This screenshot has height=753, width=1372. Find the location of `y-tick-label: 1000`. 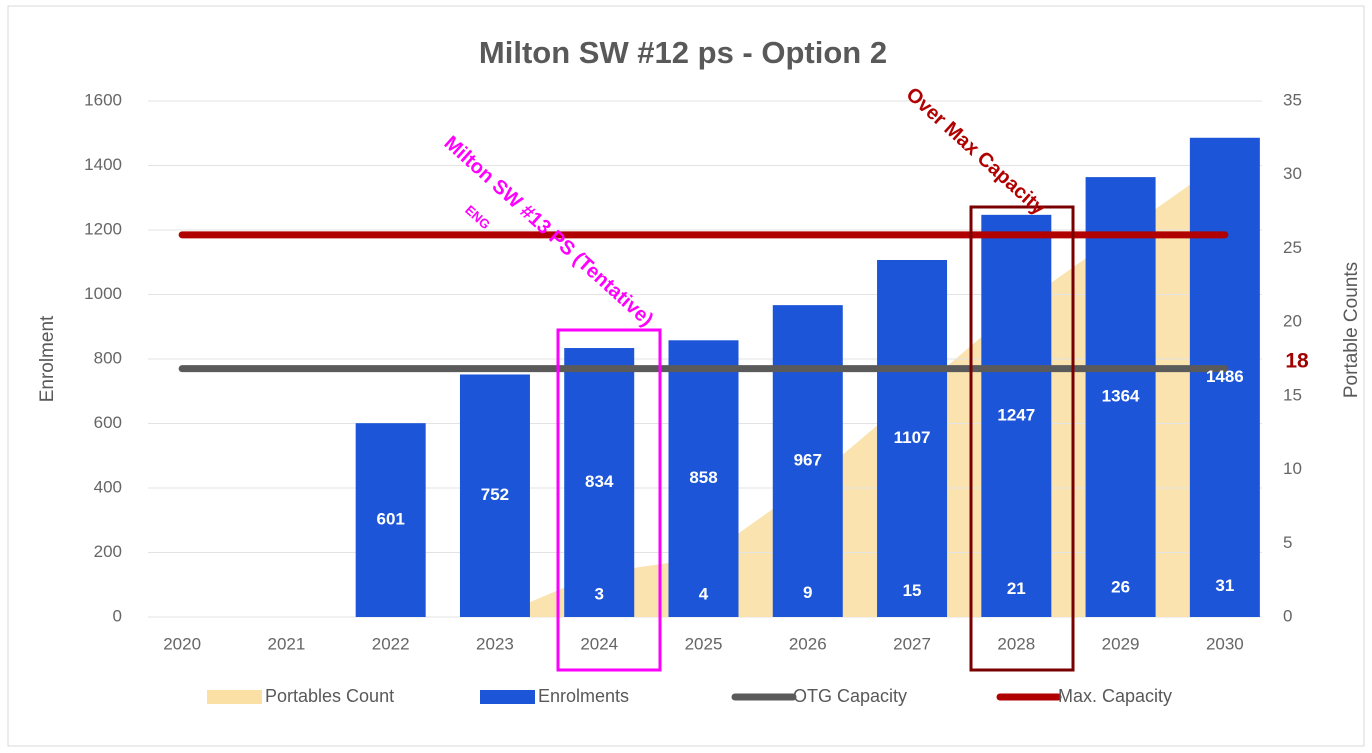

y-tick-label: 1000 is located at coordinates (103, 293).